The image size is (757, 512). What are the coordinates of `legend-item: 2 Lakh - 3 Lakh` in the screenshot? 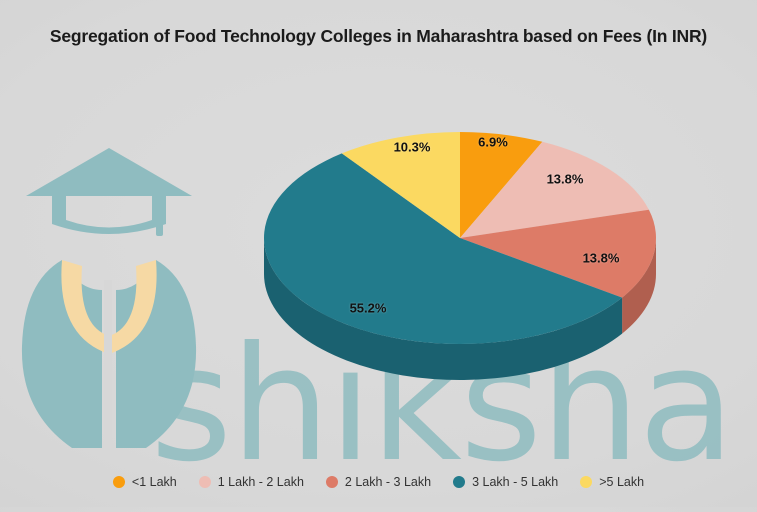 It's located at (378, 482).